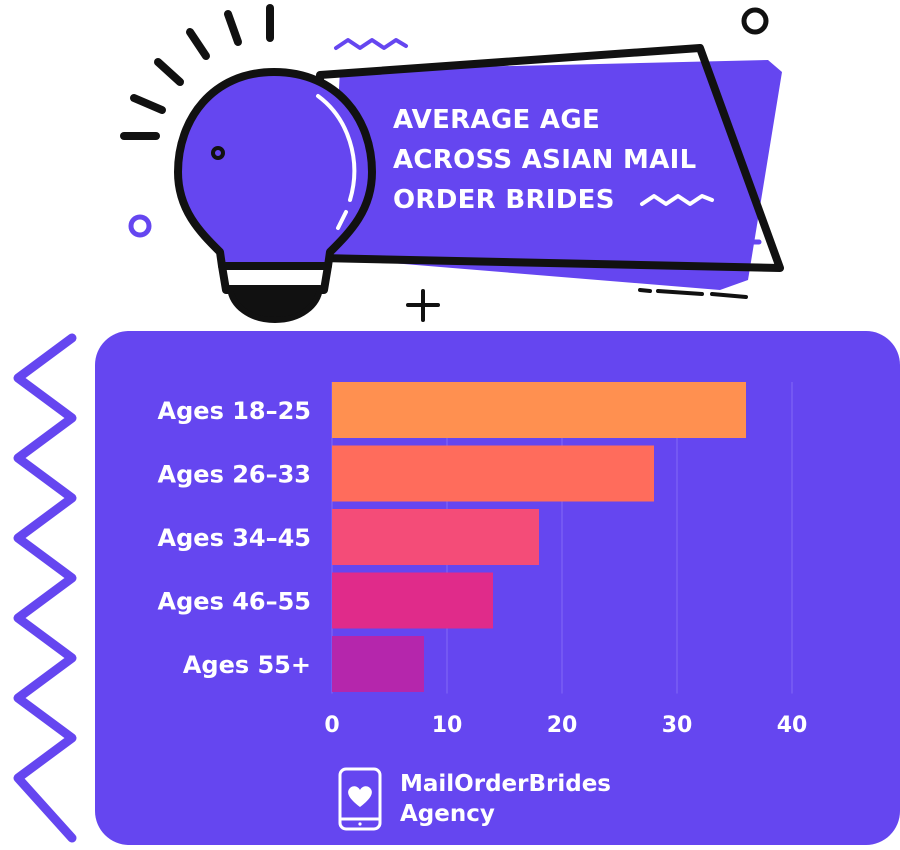 The height and width of the screenshot is (850, 900). I want to click on title-line: ACROSS ASIAN MAIL, so click(545, 160).